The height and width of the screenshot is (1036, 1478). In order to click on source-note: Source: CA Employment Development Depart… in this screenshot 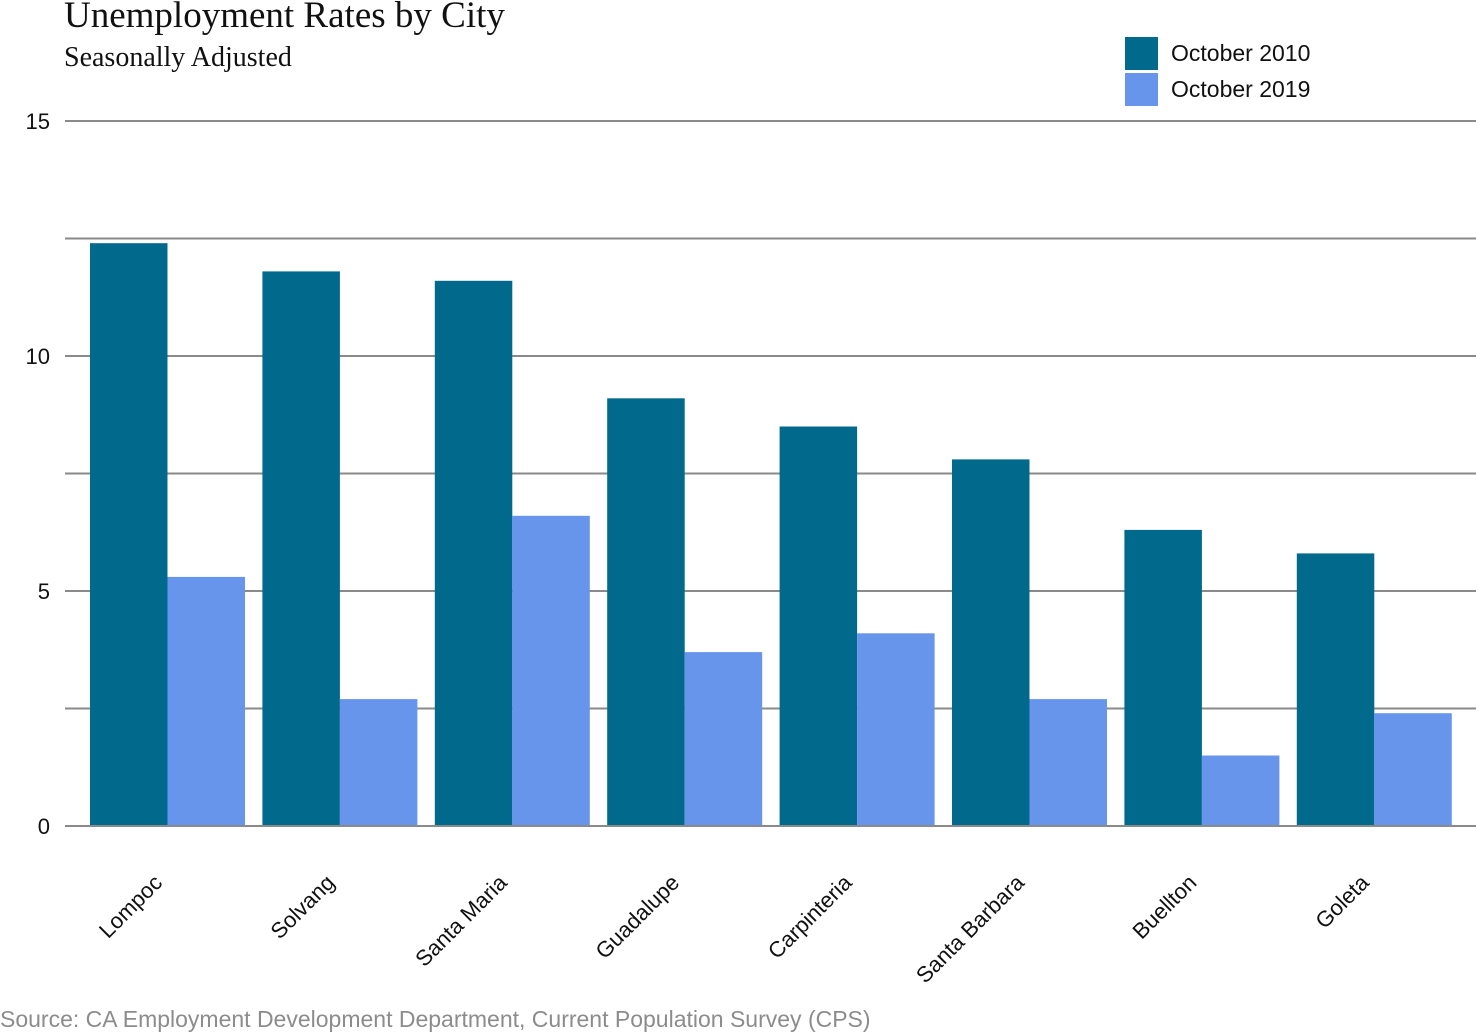, I will do `click(435, 1019)`.